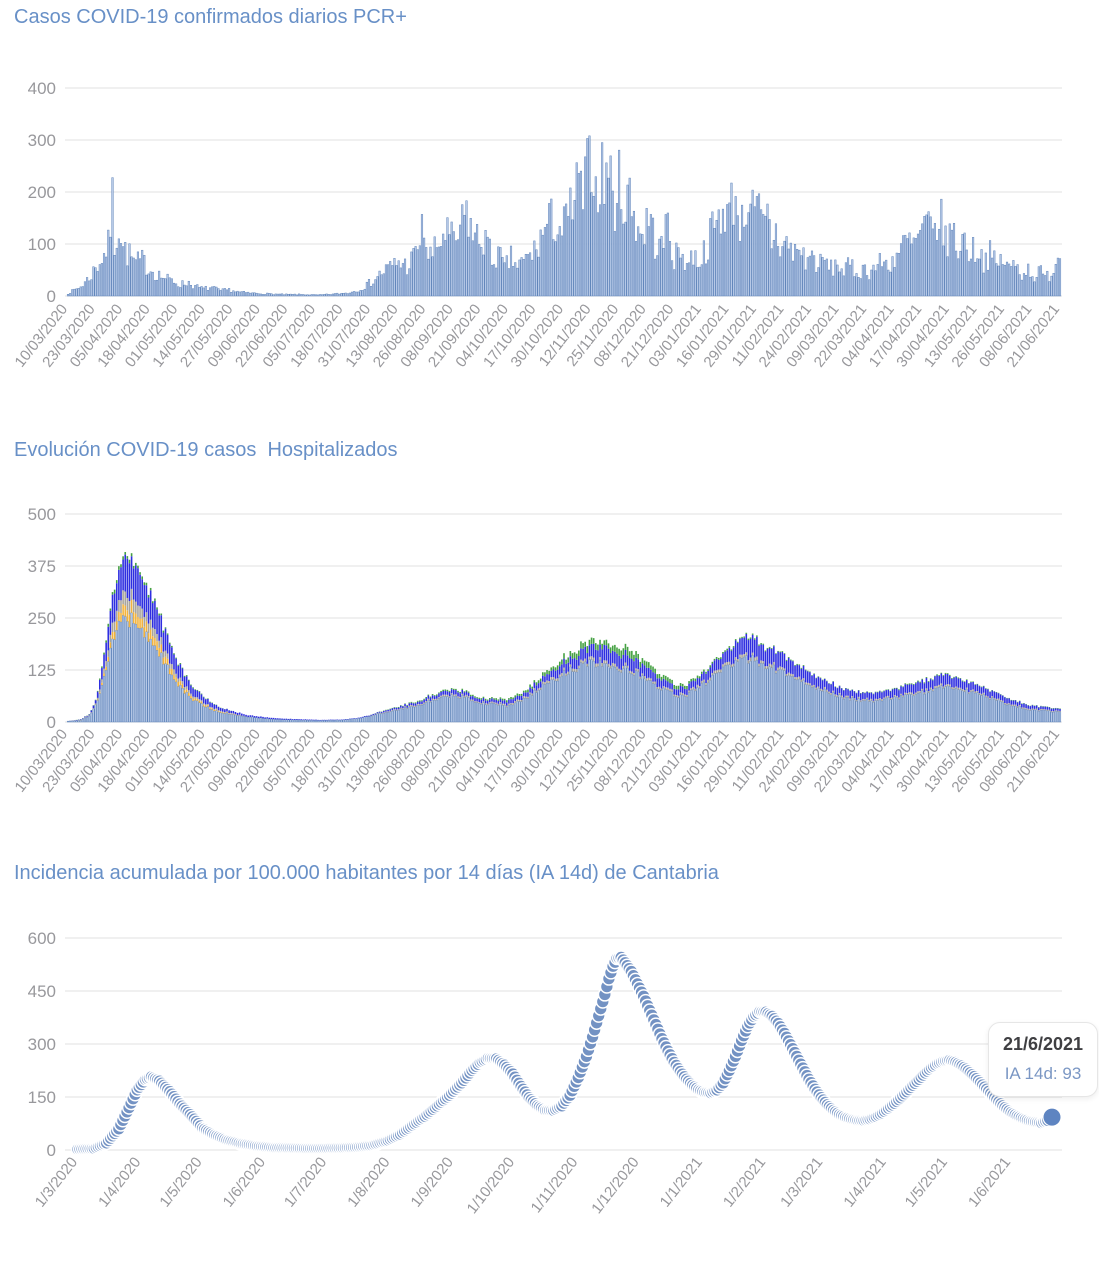 This screenshot has height=1269, width=1099. I want to click on svg-text: 1/5/2020, so click(180, 1182).